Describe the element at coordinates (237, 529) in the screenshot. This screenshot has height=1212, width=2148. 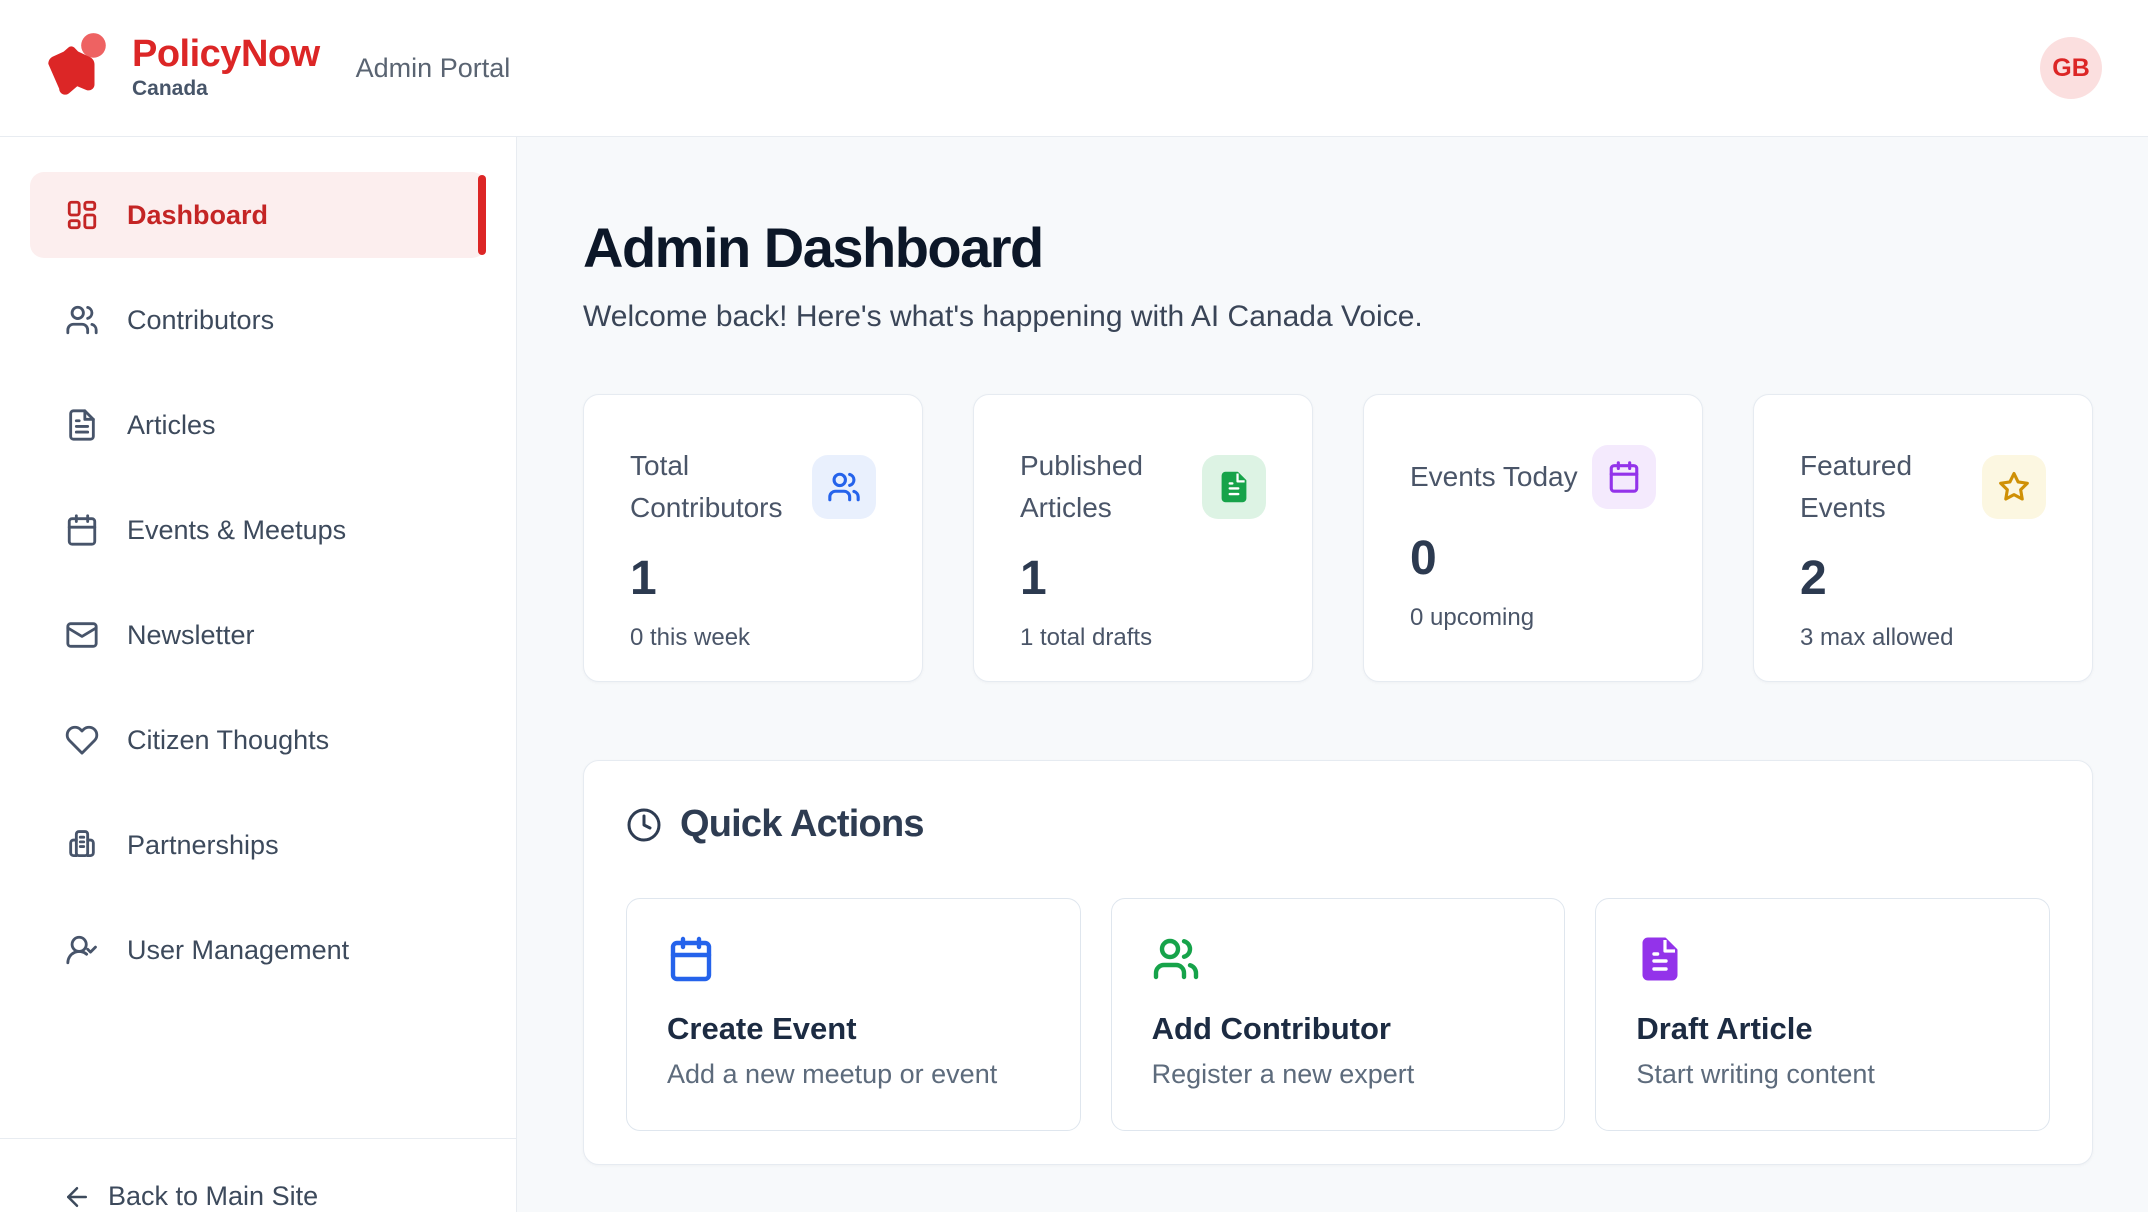
I see `sidebar-item-label: Events & Meetups` at that location.